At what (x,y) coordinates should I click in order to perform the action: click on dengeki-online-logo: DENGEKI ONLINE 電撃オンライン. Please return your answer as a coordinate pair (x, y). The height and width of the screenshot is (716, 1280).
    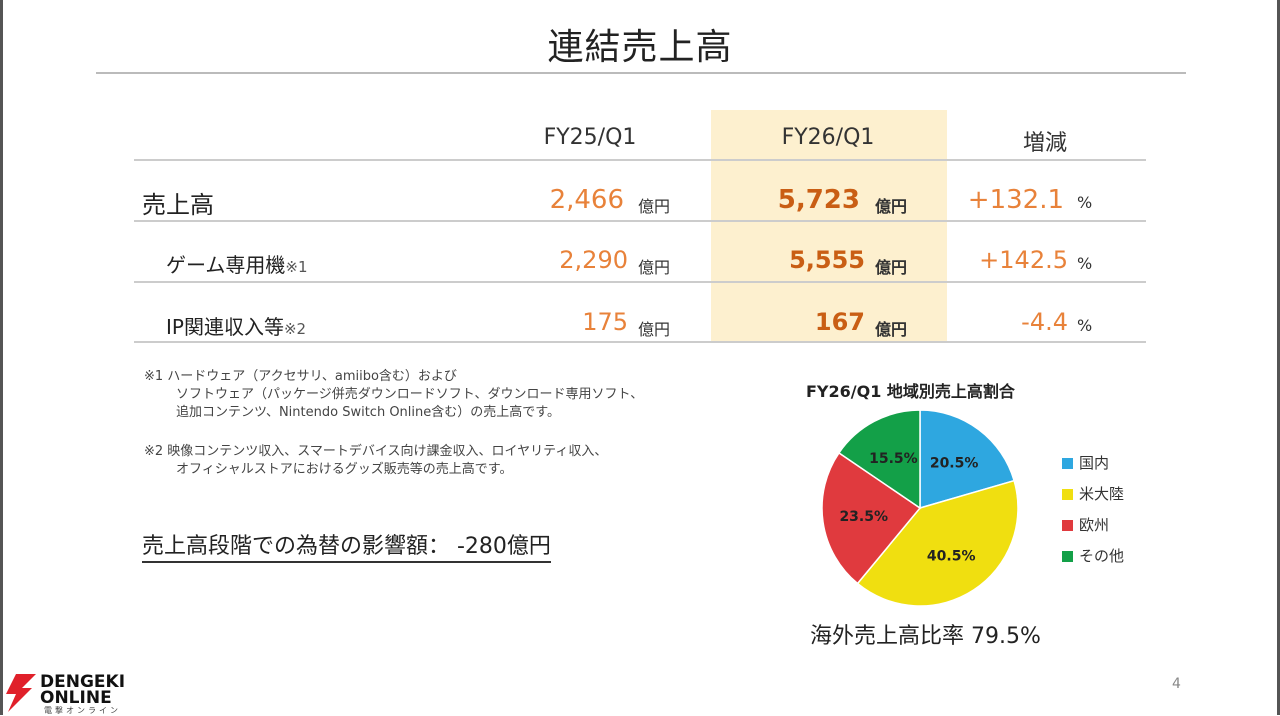
    Looking at the image, I should click on (64, 693).